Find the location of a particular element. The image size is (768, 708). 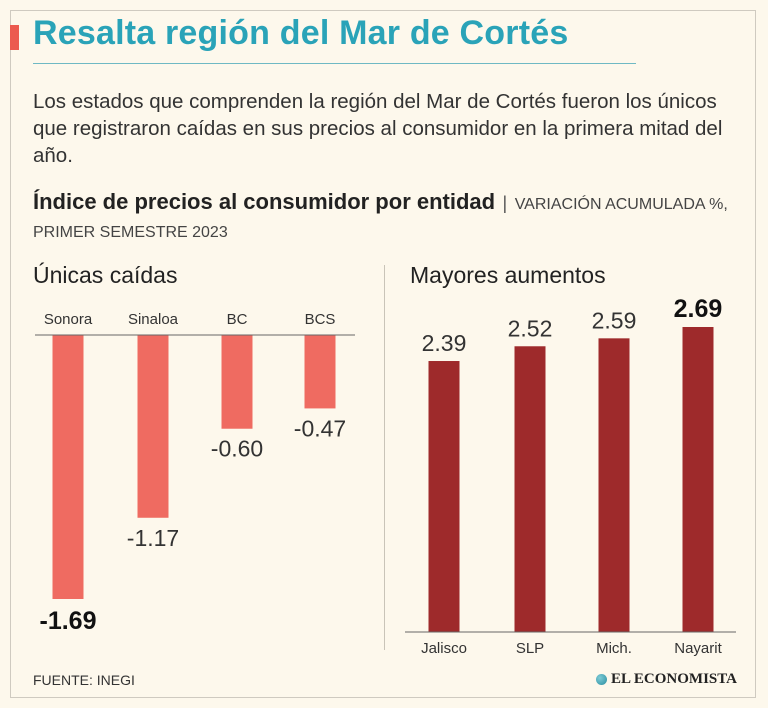

value-label-jalisco: 2.39 is located at coordinates (444, 343).